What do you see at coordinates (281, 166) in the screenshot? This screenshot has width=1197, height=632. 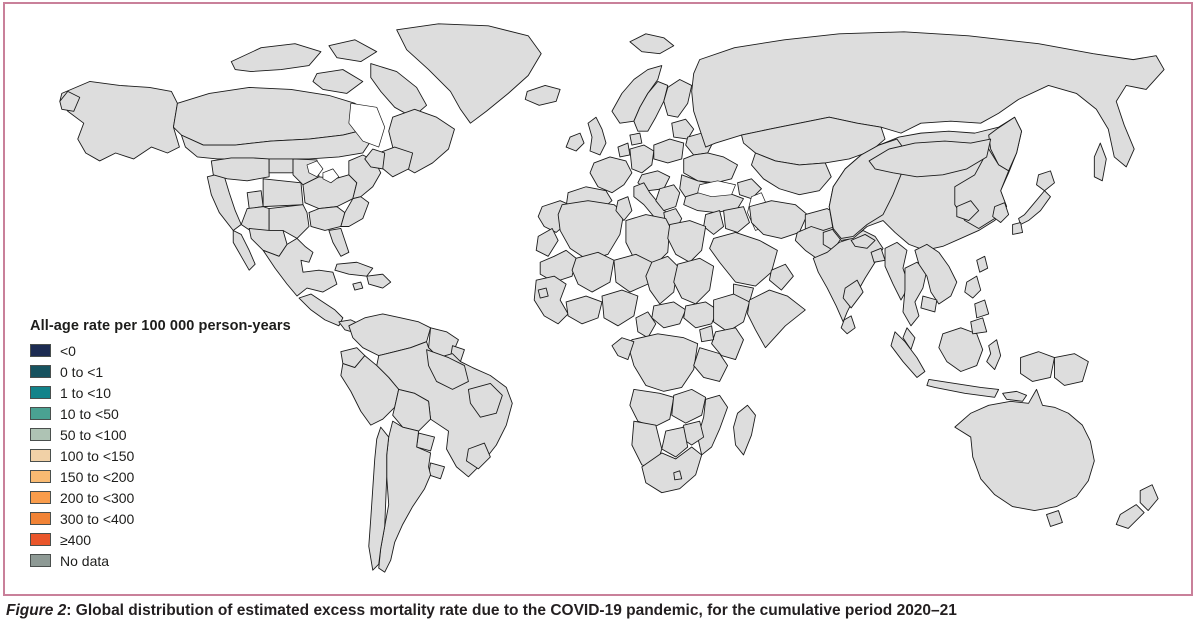 I see `region-usa-north-dakota` at bounding box center [281, 166].